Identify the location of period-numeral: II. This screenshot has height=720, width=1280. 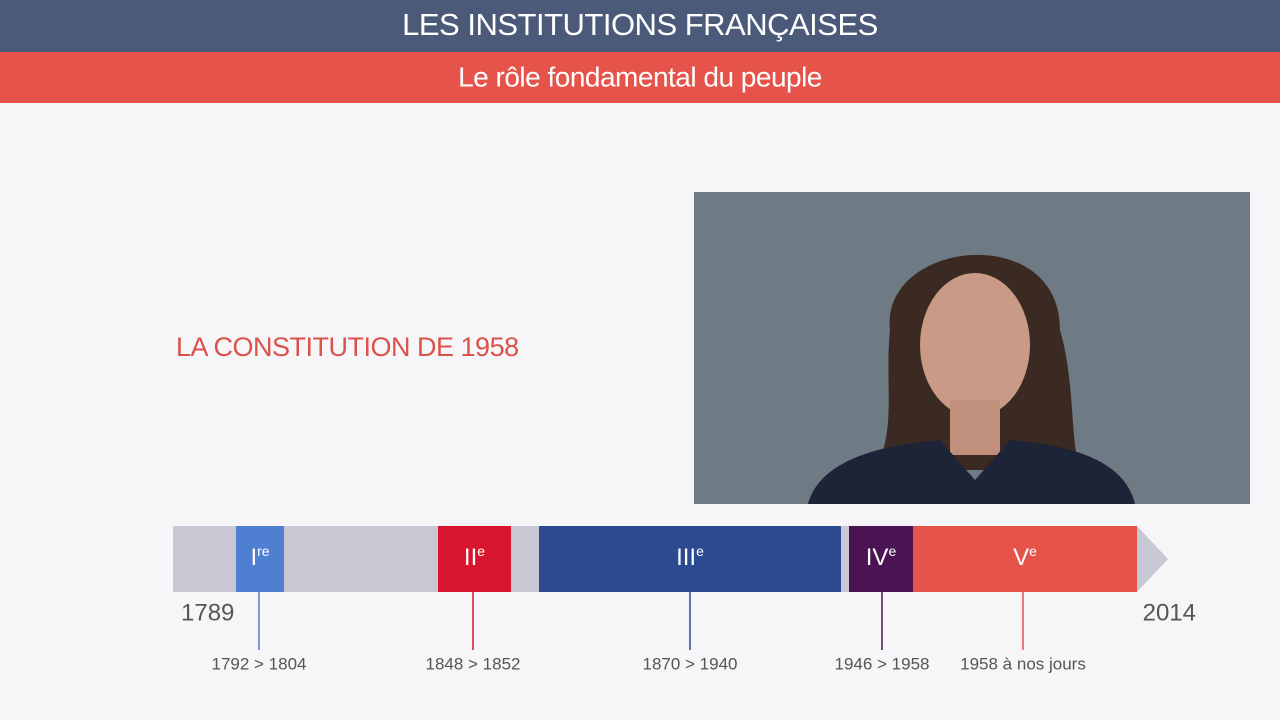
(470, 557).